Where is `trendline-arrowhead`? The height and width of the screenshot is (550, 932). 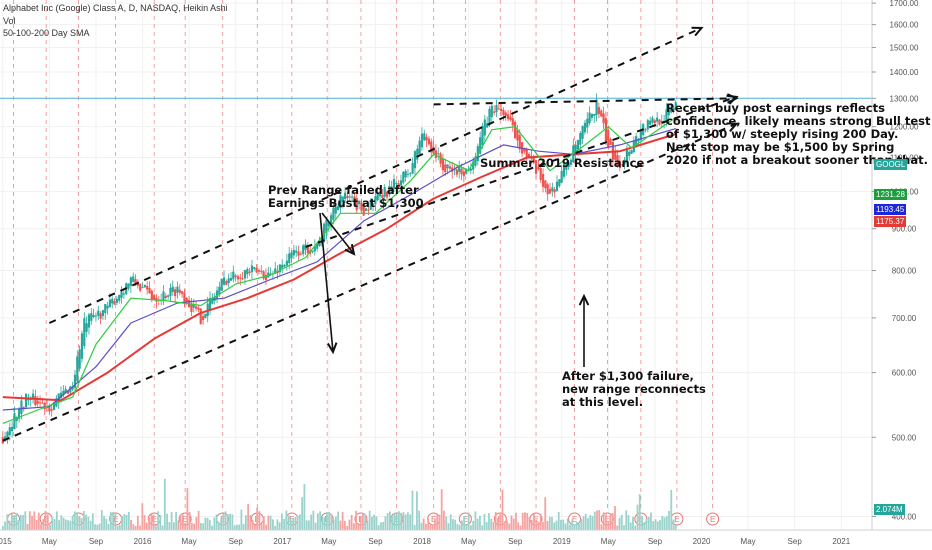
trendline-arrowhead is located at coordinates (732, 98).